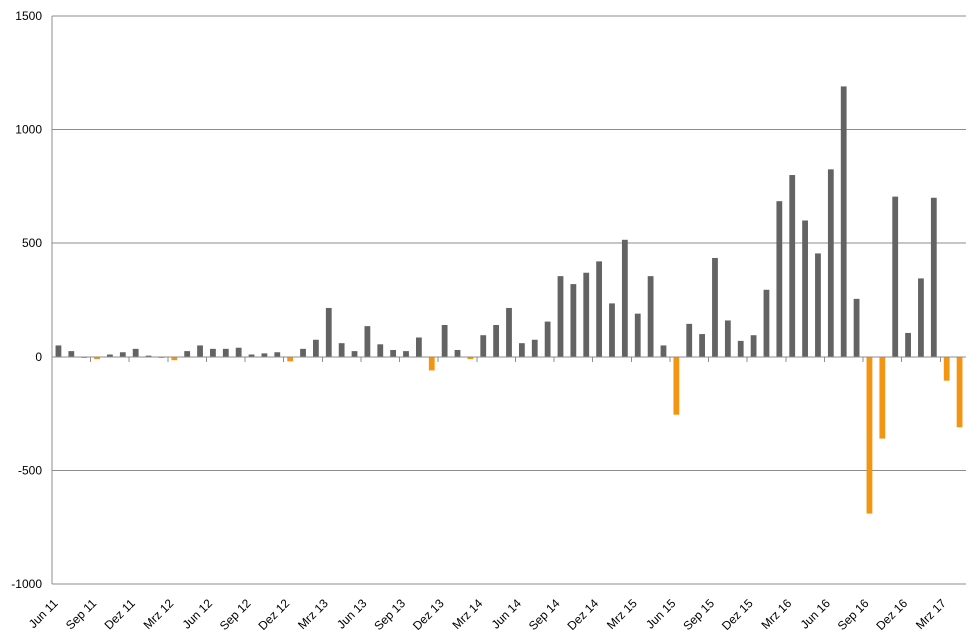 The height and width of the screenshot is (640, 980). What do you see at coordinates (28, 130) in the screenshot?
I see `y-tick-label: 1000` at bounding box center [28, 130].